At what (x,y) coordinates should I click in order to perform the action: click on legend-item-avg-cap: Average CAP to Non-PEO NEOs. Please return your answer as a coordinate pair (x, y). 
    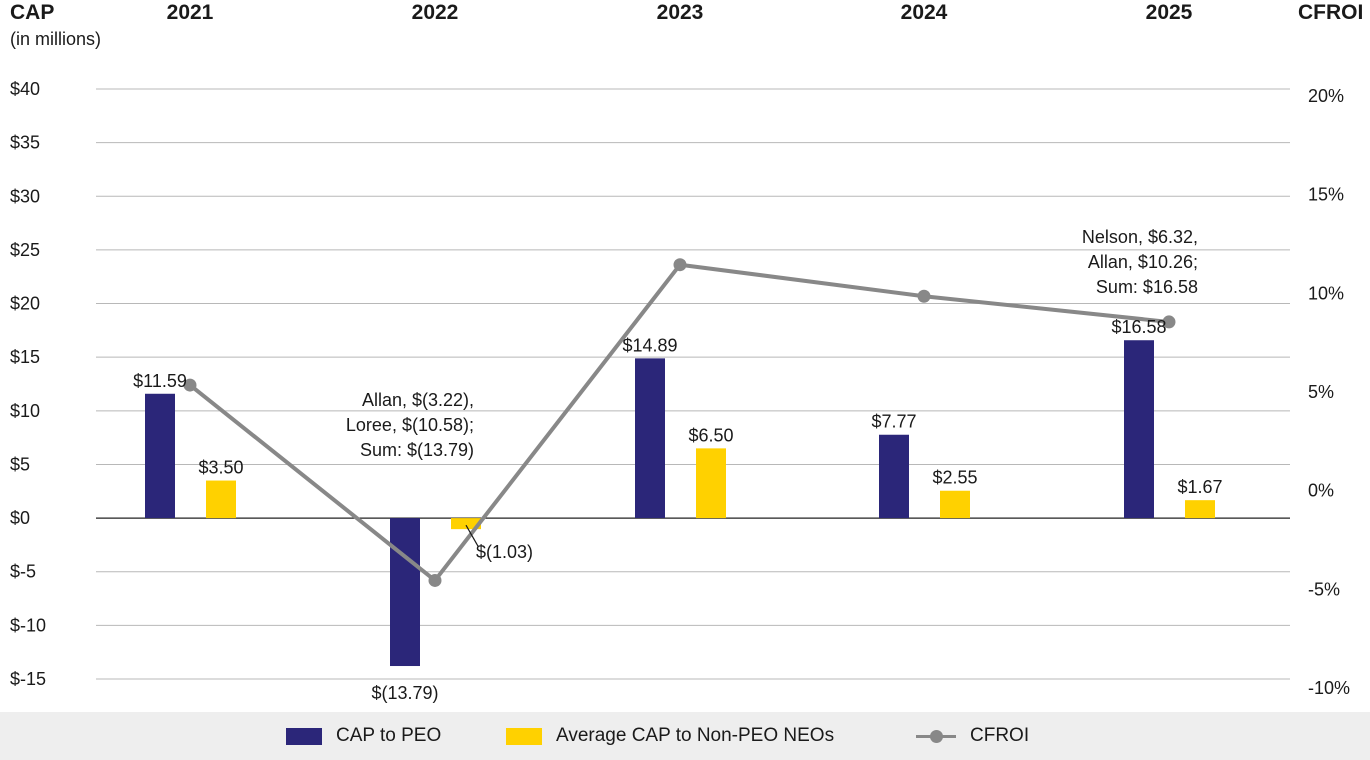
    Looking at the image, I should click on (670, 736).